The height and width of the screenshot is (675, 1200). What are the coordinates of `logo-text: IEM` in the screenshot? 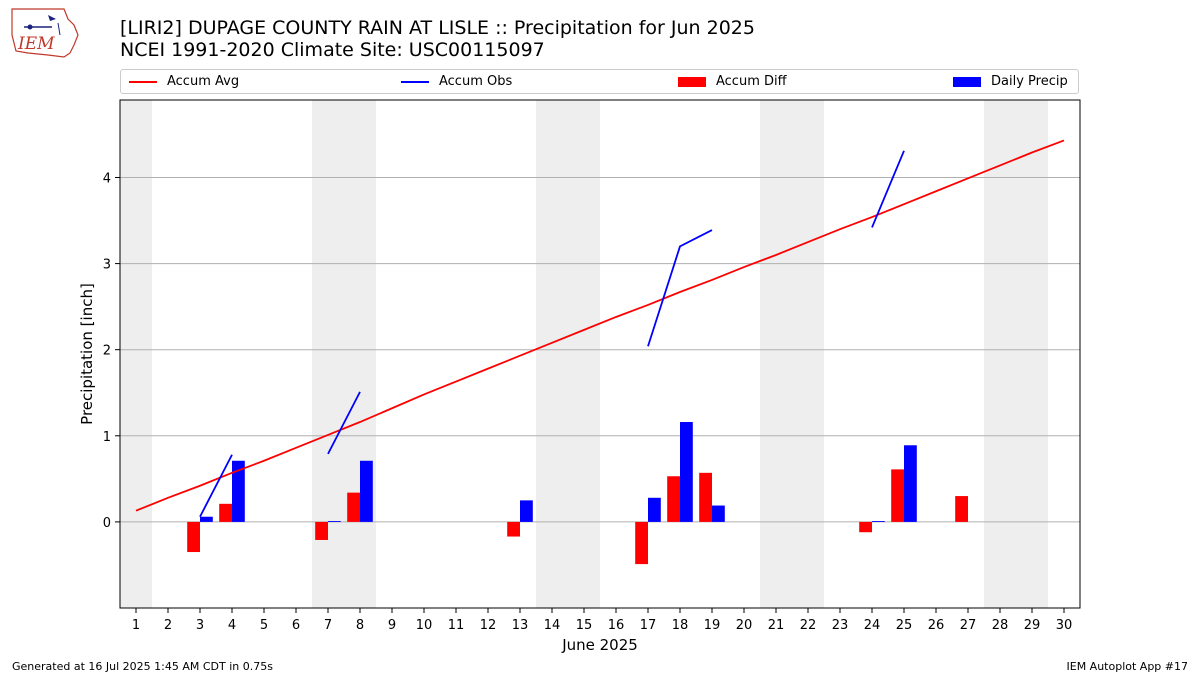 It's located at (36, 44).